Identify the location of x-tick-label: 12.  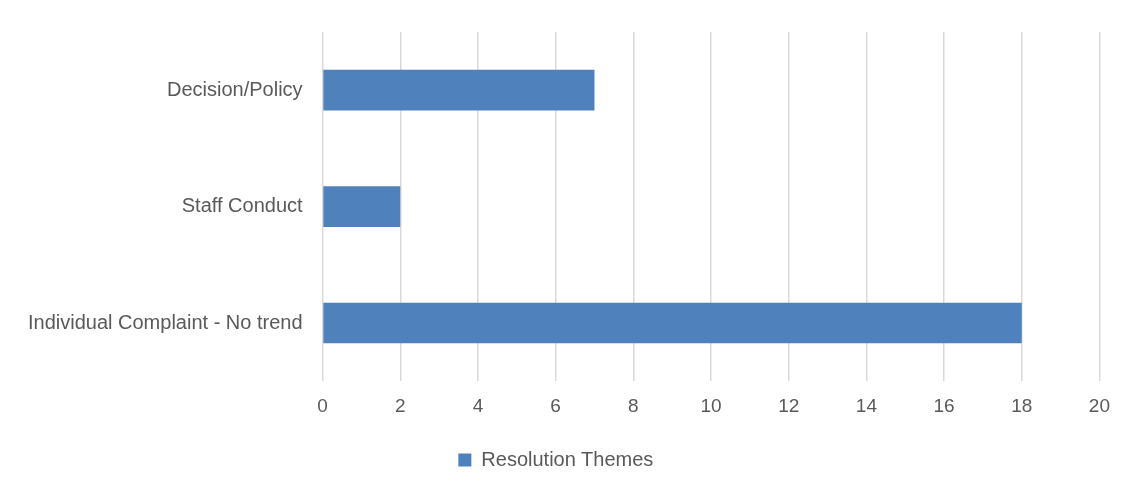
(789, 405).